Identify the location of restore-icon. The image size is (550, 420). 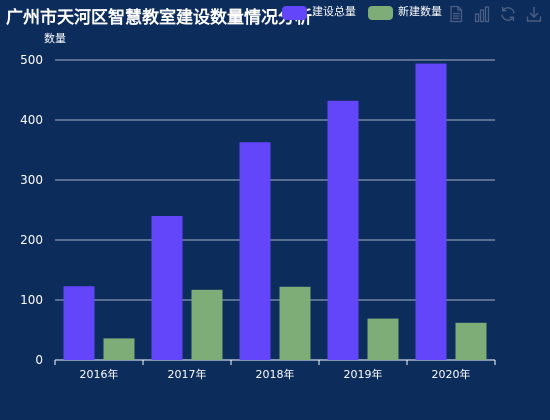
(508, 14).